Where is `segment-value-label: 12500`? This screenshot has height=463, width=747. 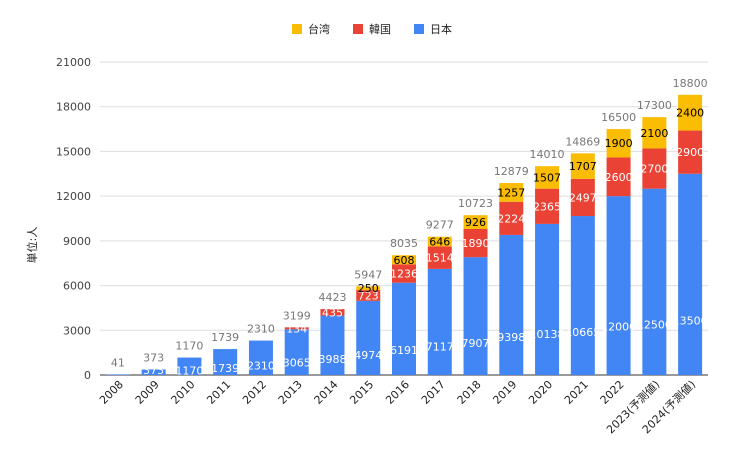
segment-value-label: 12500 is located at coordinates (654, 325).